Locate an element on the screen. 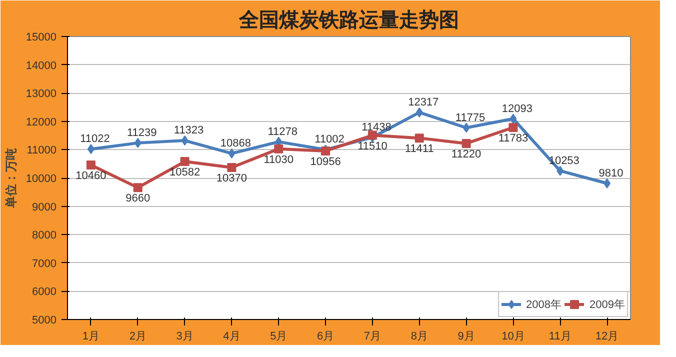 The height and width of the screenshot is (357, 676). data-label: 11411 is located at coordinates (419, 149).